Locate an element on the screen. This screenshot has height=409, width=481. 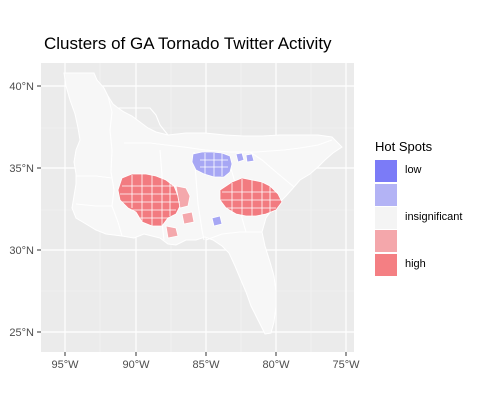
y-tick-label: 25°N is located at coordinates (21, 333).